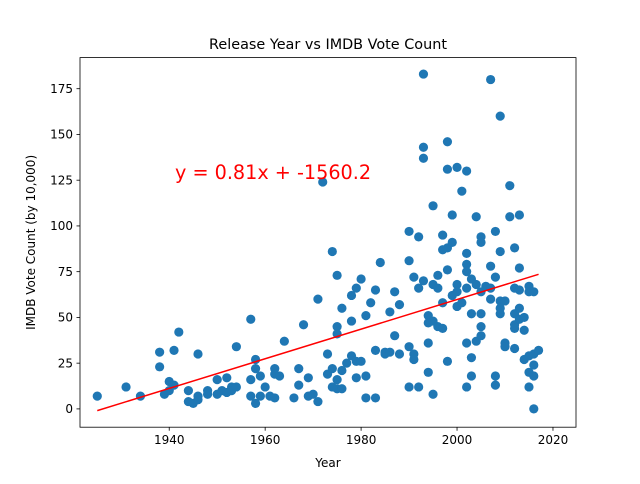 The width and height of the screenshot is (640, 484). Describe the element at coordinates (61, 89) in the screenshot. I see `y-tick-label: 175` at that location.